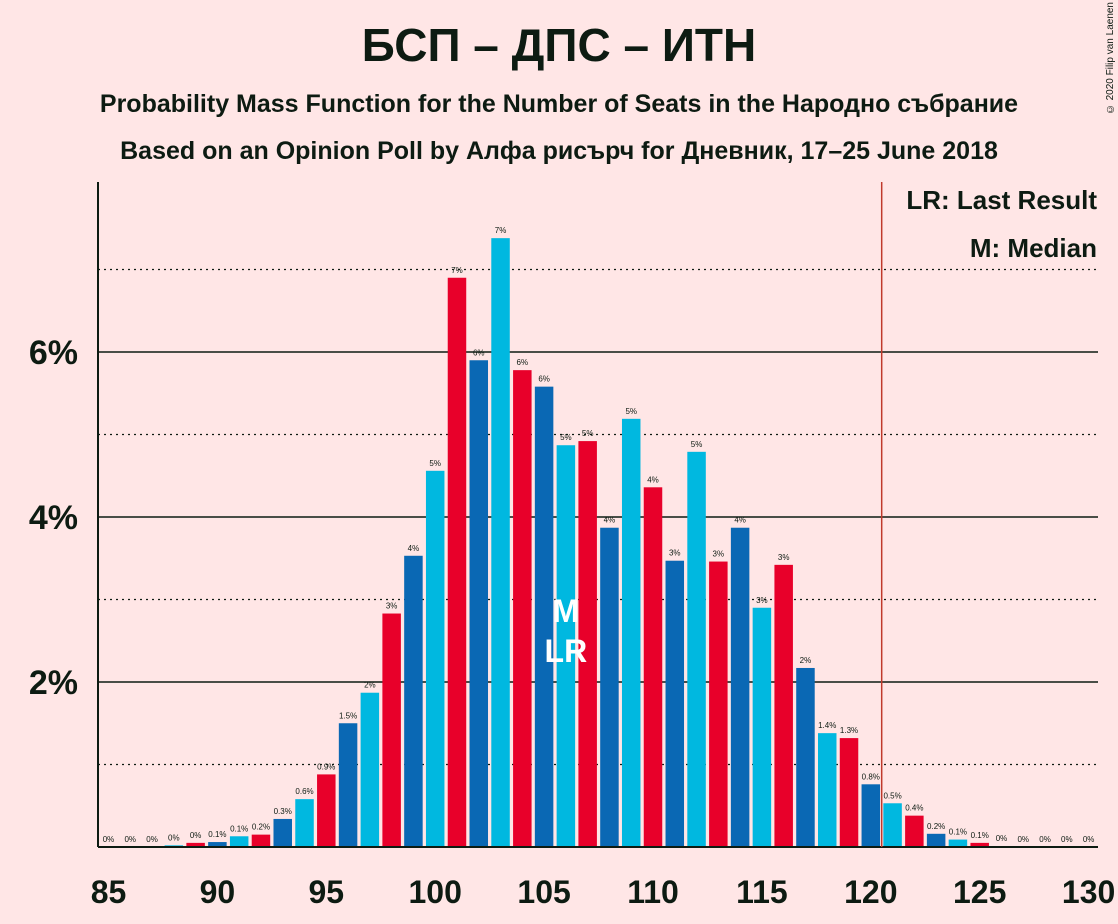 The height and width of the screenshot is (924, 1118). I want to click on x-tick-label: 110, so click(653, 892).